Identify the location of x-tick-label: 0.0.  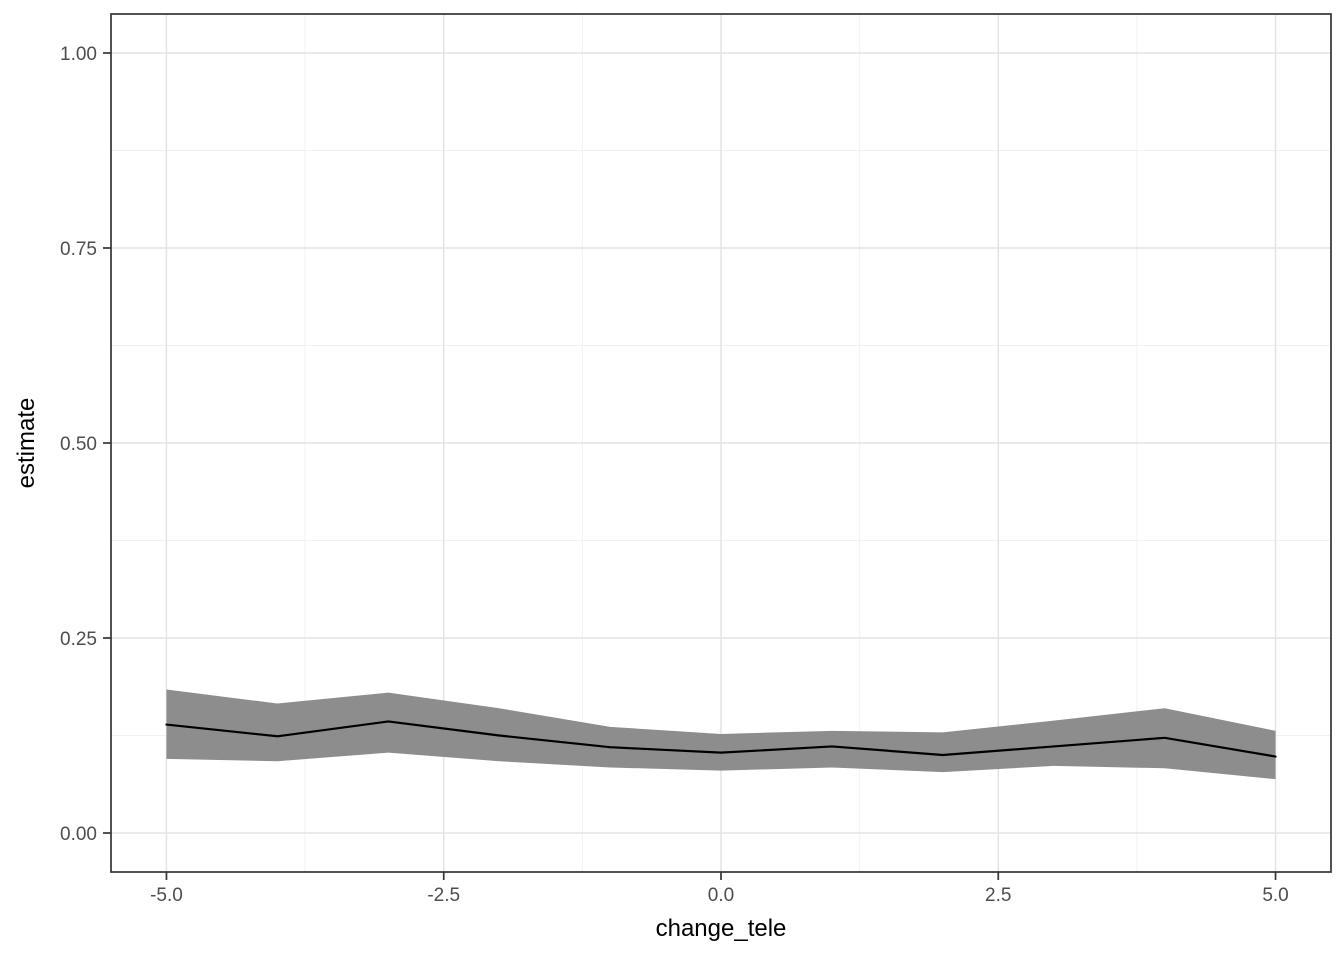
(721, 895).